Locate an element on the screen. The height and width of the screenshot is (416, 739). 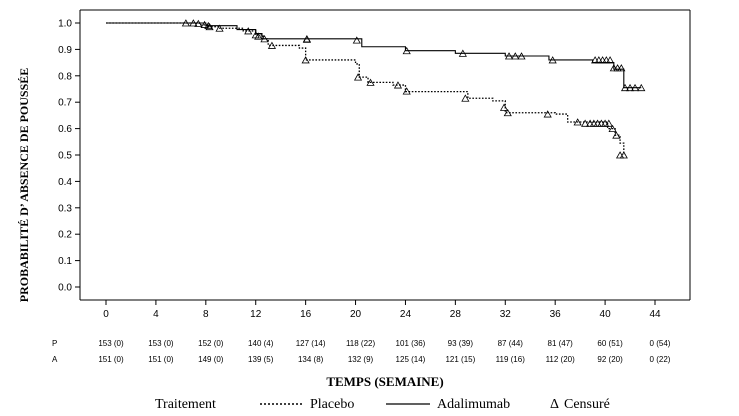
x-tick-label: 8 is located at coordinates (206, 314).